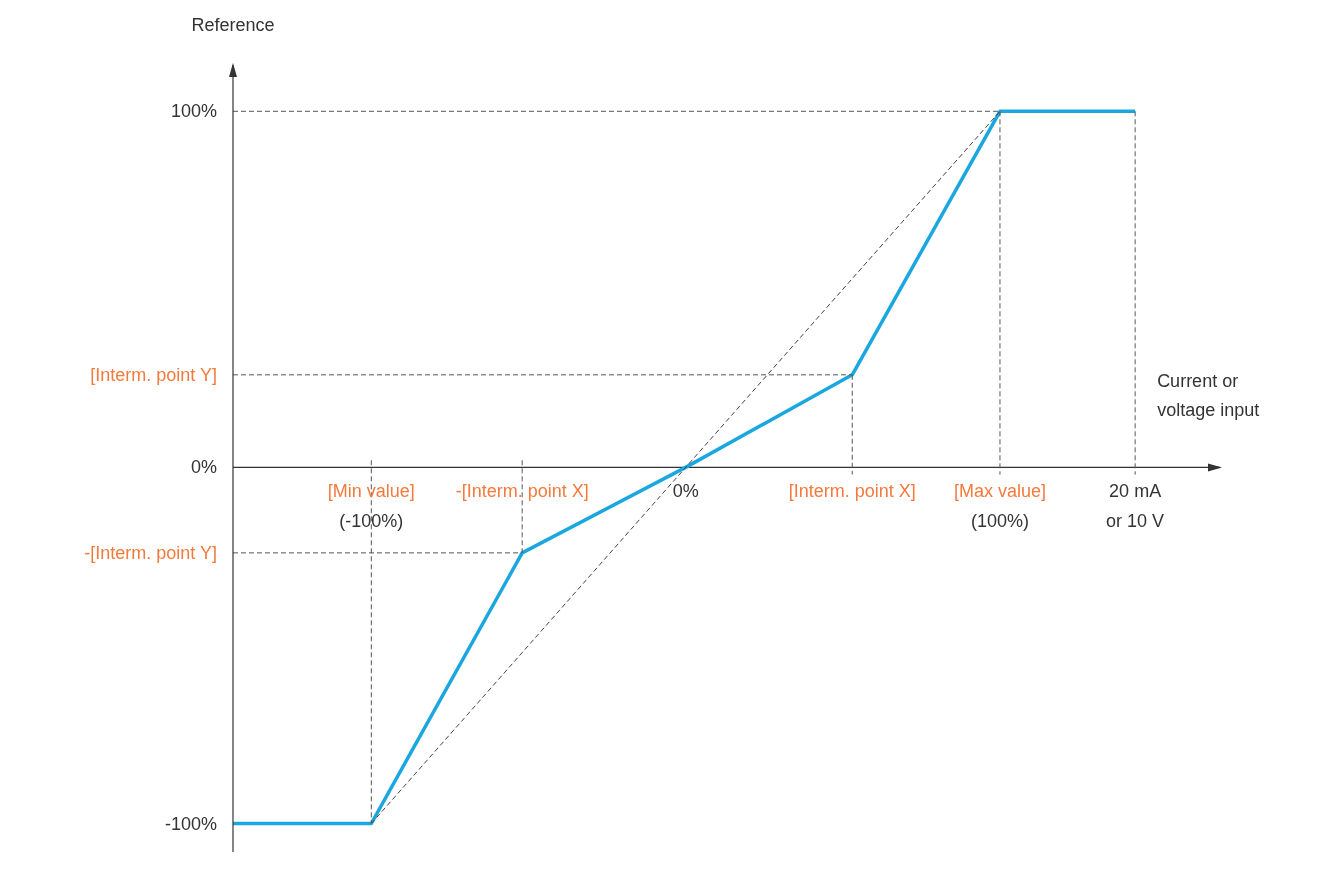 Image resolution: width=1327 pixels, height=879 pixels. Describe the element at coordinates (190, 823) in the screenshot. I see `y-tick-label: -100%` at that location.